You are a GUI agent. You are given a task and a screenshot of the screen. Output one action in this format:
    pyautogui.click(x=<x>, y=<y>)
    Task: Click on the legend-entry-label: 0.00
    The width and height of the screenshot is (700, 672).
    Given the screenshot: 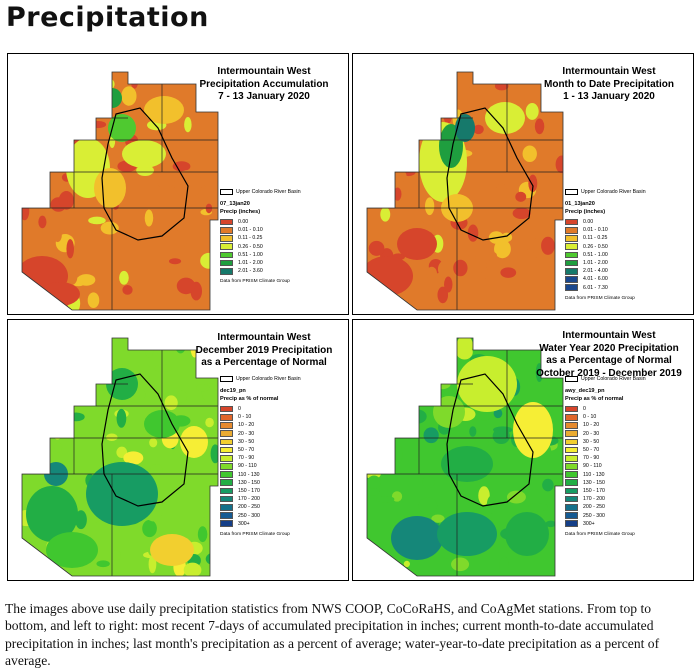 What is the action you would take?
    pyautogui.click(x=588, y=222)
    